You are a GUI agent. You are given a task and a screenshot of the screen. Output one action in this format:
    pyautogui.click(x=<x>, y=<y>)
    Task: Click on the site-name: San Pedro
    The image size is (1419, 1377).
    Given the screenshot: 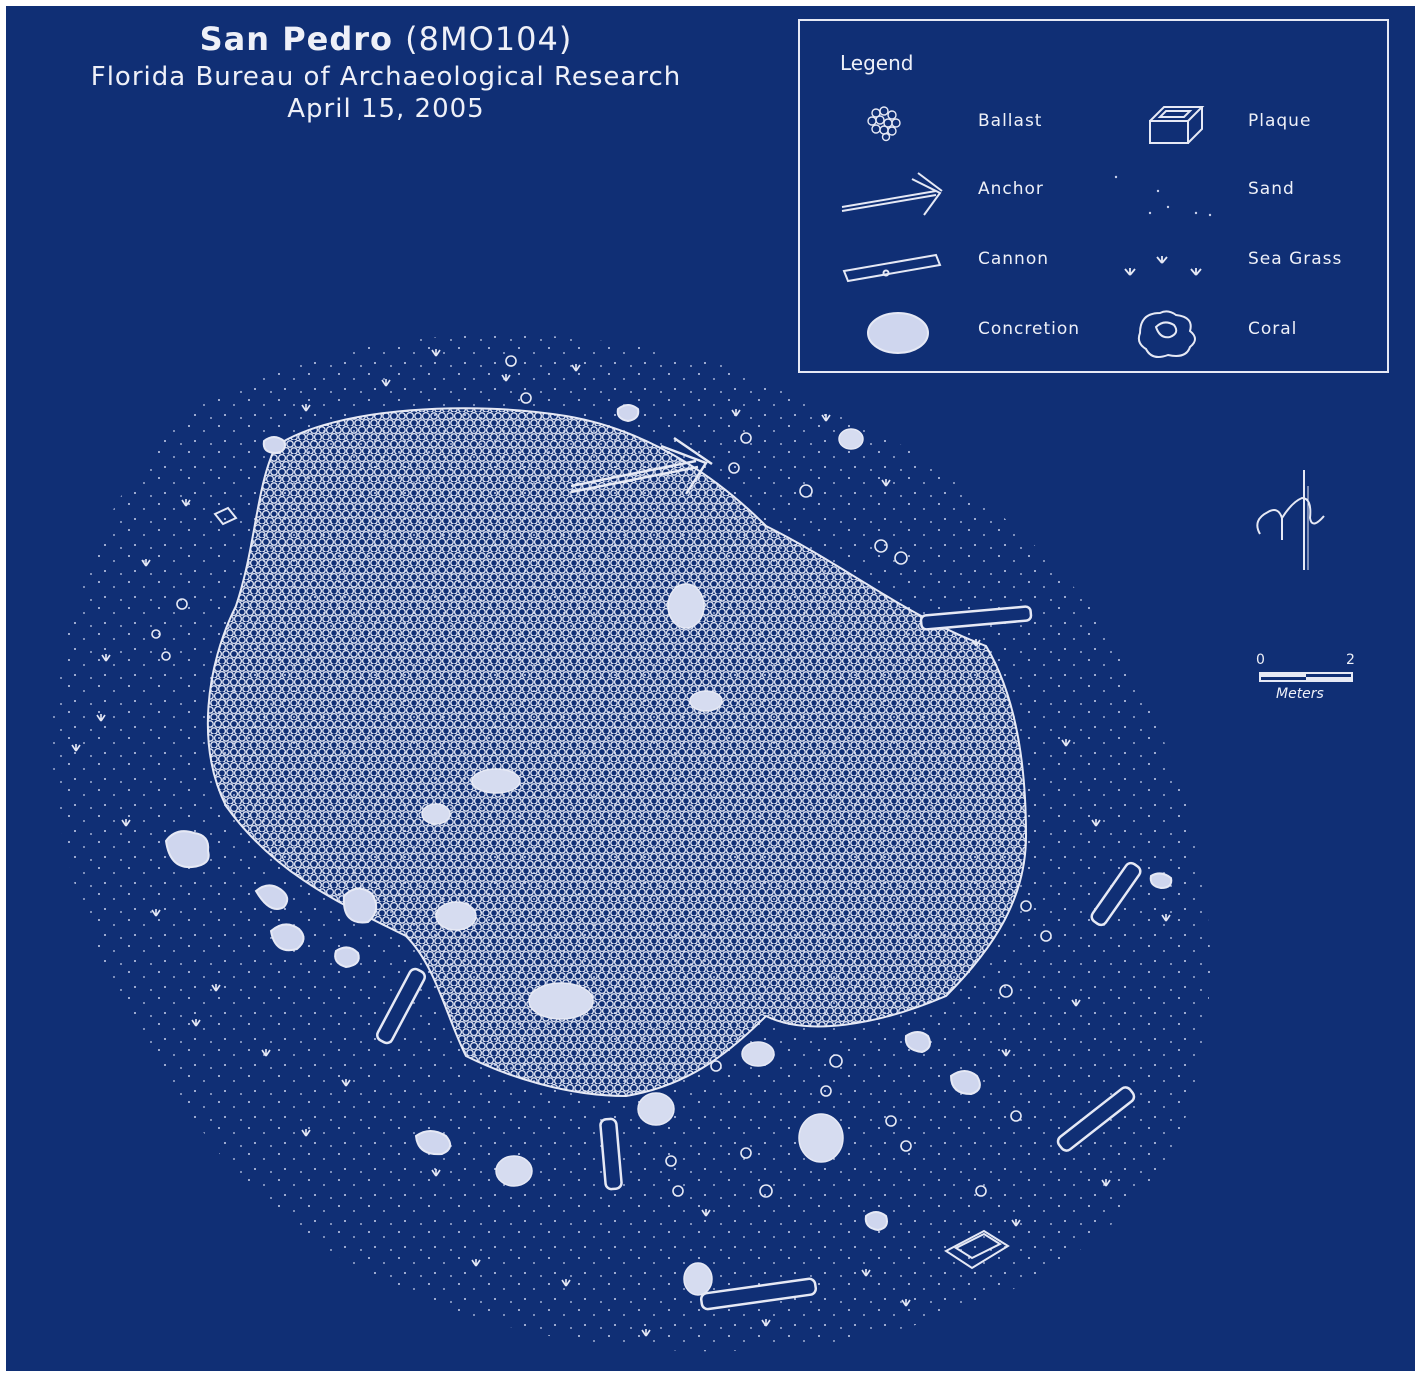 What is the action you would take?
    pyautogui.click(x=296, y=39)
    